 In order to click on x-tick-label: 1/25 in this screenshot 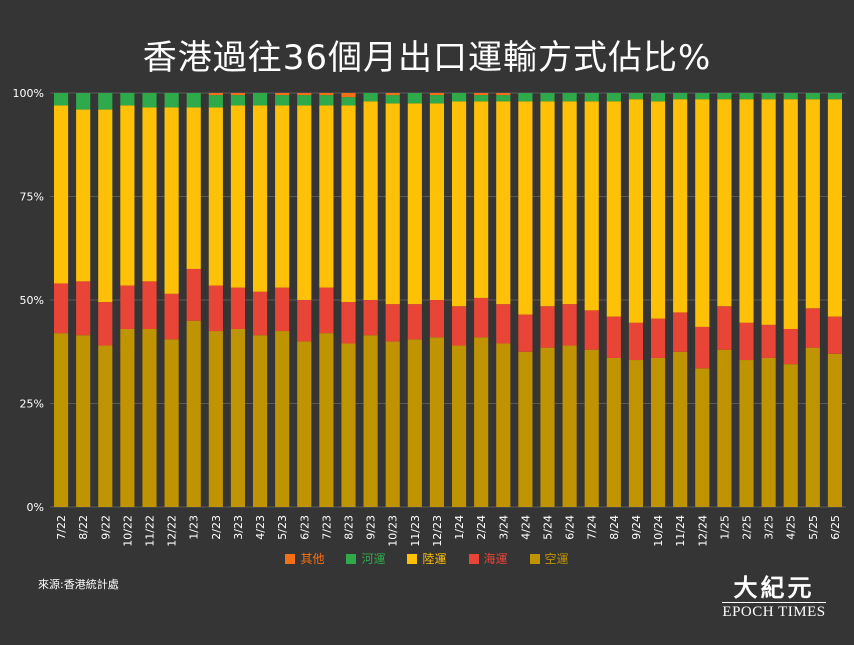, I will do `click(724, 527)`.